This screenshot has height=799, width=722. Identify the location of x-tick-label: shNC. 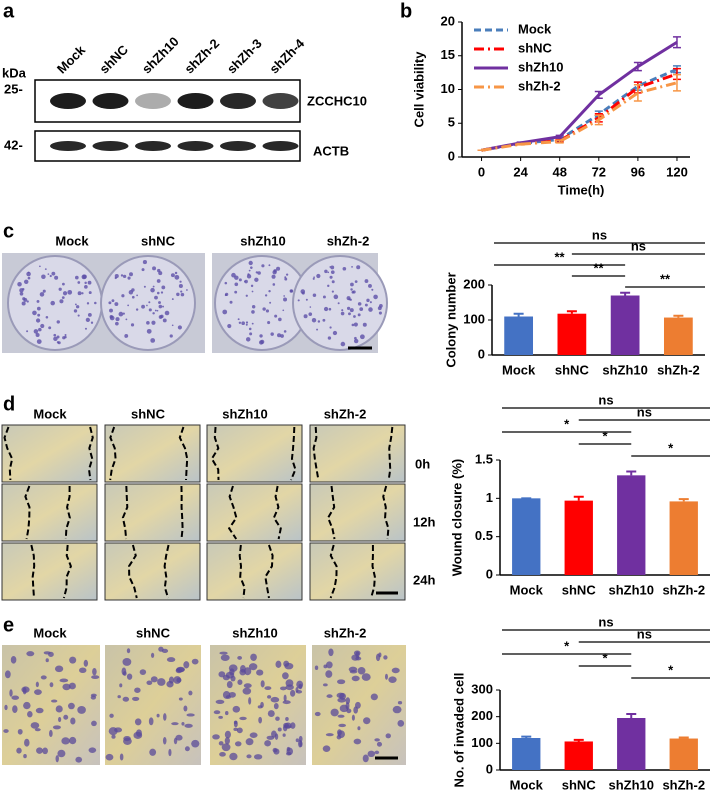
(579, 784).